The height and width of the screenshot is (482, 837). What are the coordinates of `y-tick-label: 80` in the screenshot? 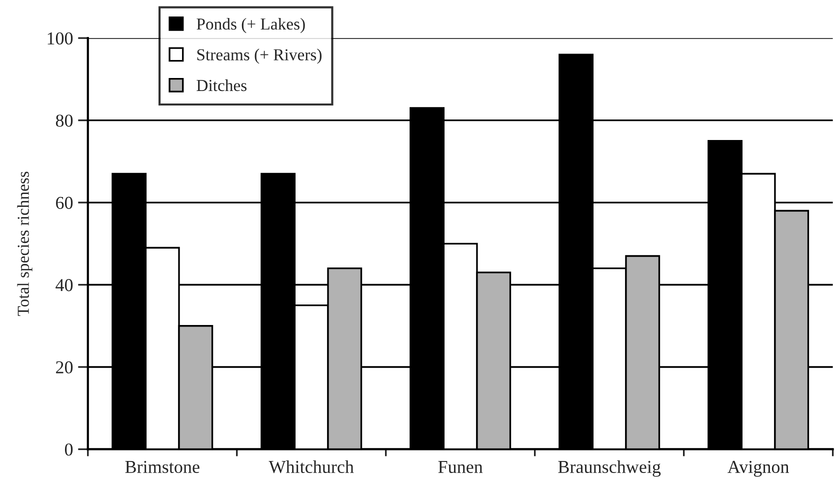 It's located at (64, 120).